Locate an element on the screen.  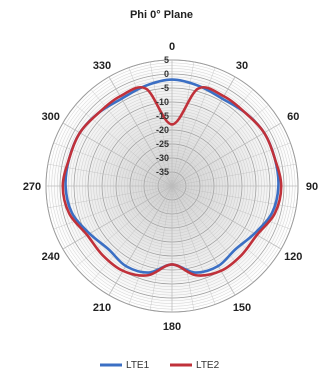
radial-tick-label: -5 is located at coordinates (165, 88).